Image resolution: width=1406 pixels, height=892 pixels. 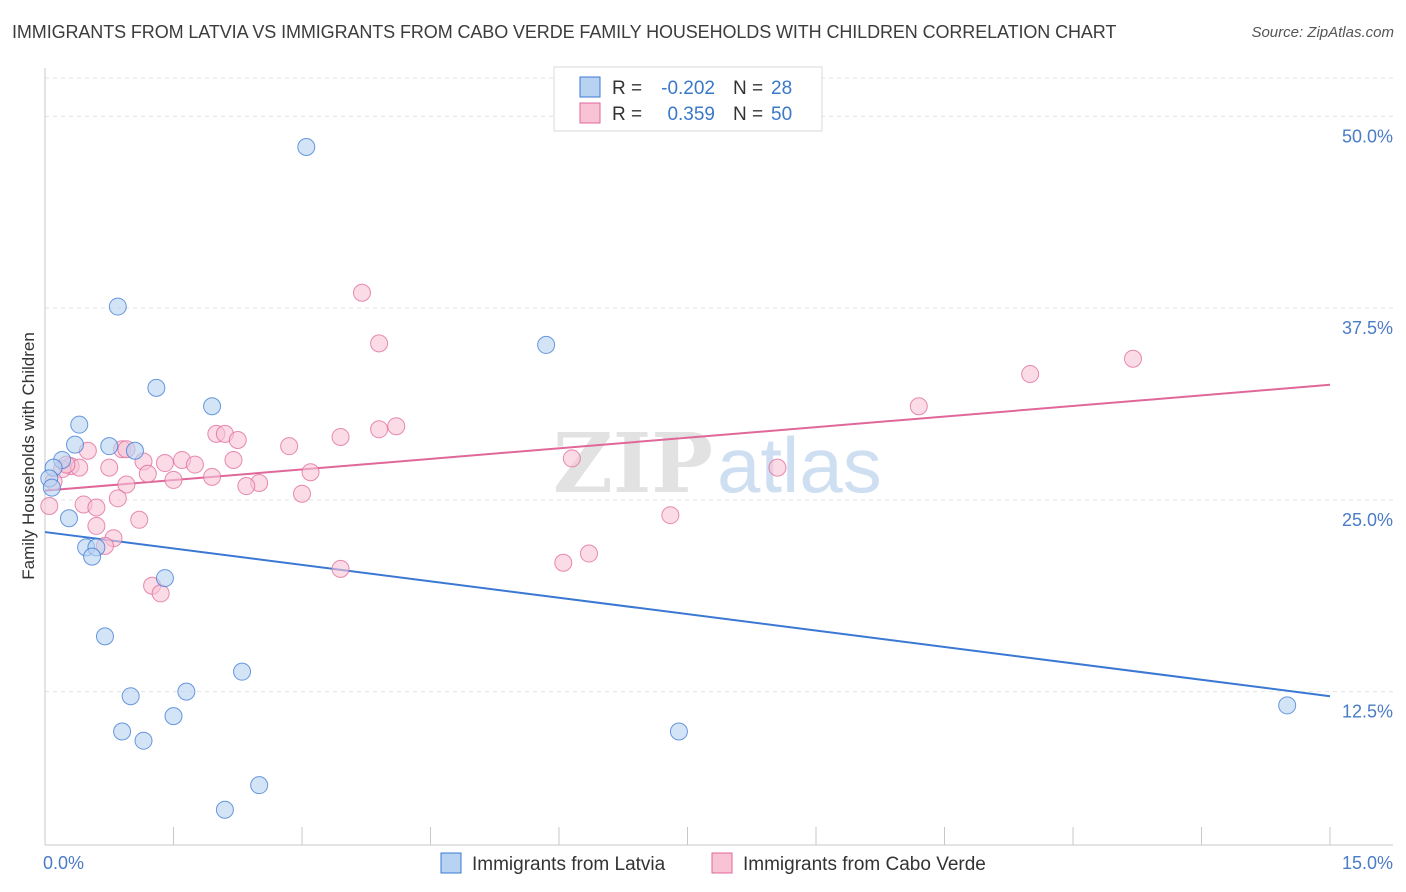 What do you see at coordinates (627, 114) in the screenshot?
I see `legend-r-label-caboverde: R =` at bounding box center [627, 114].